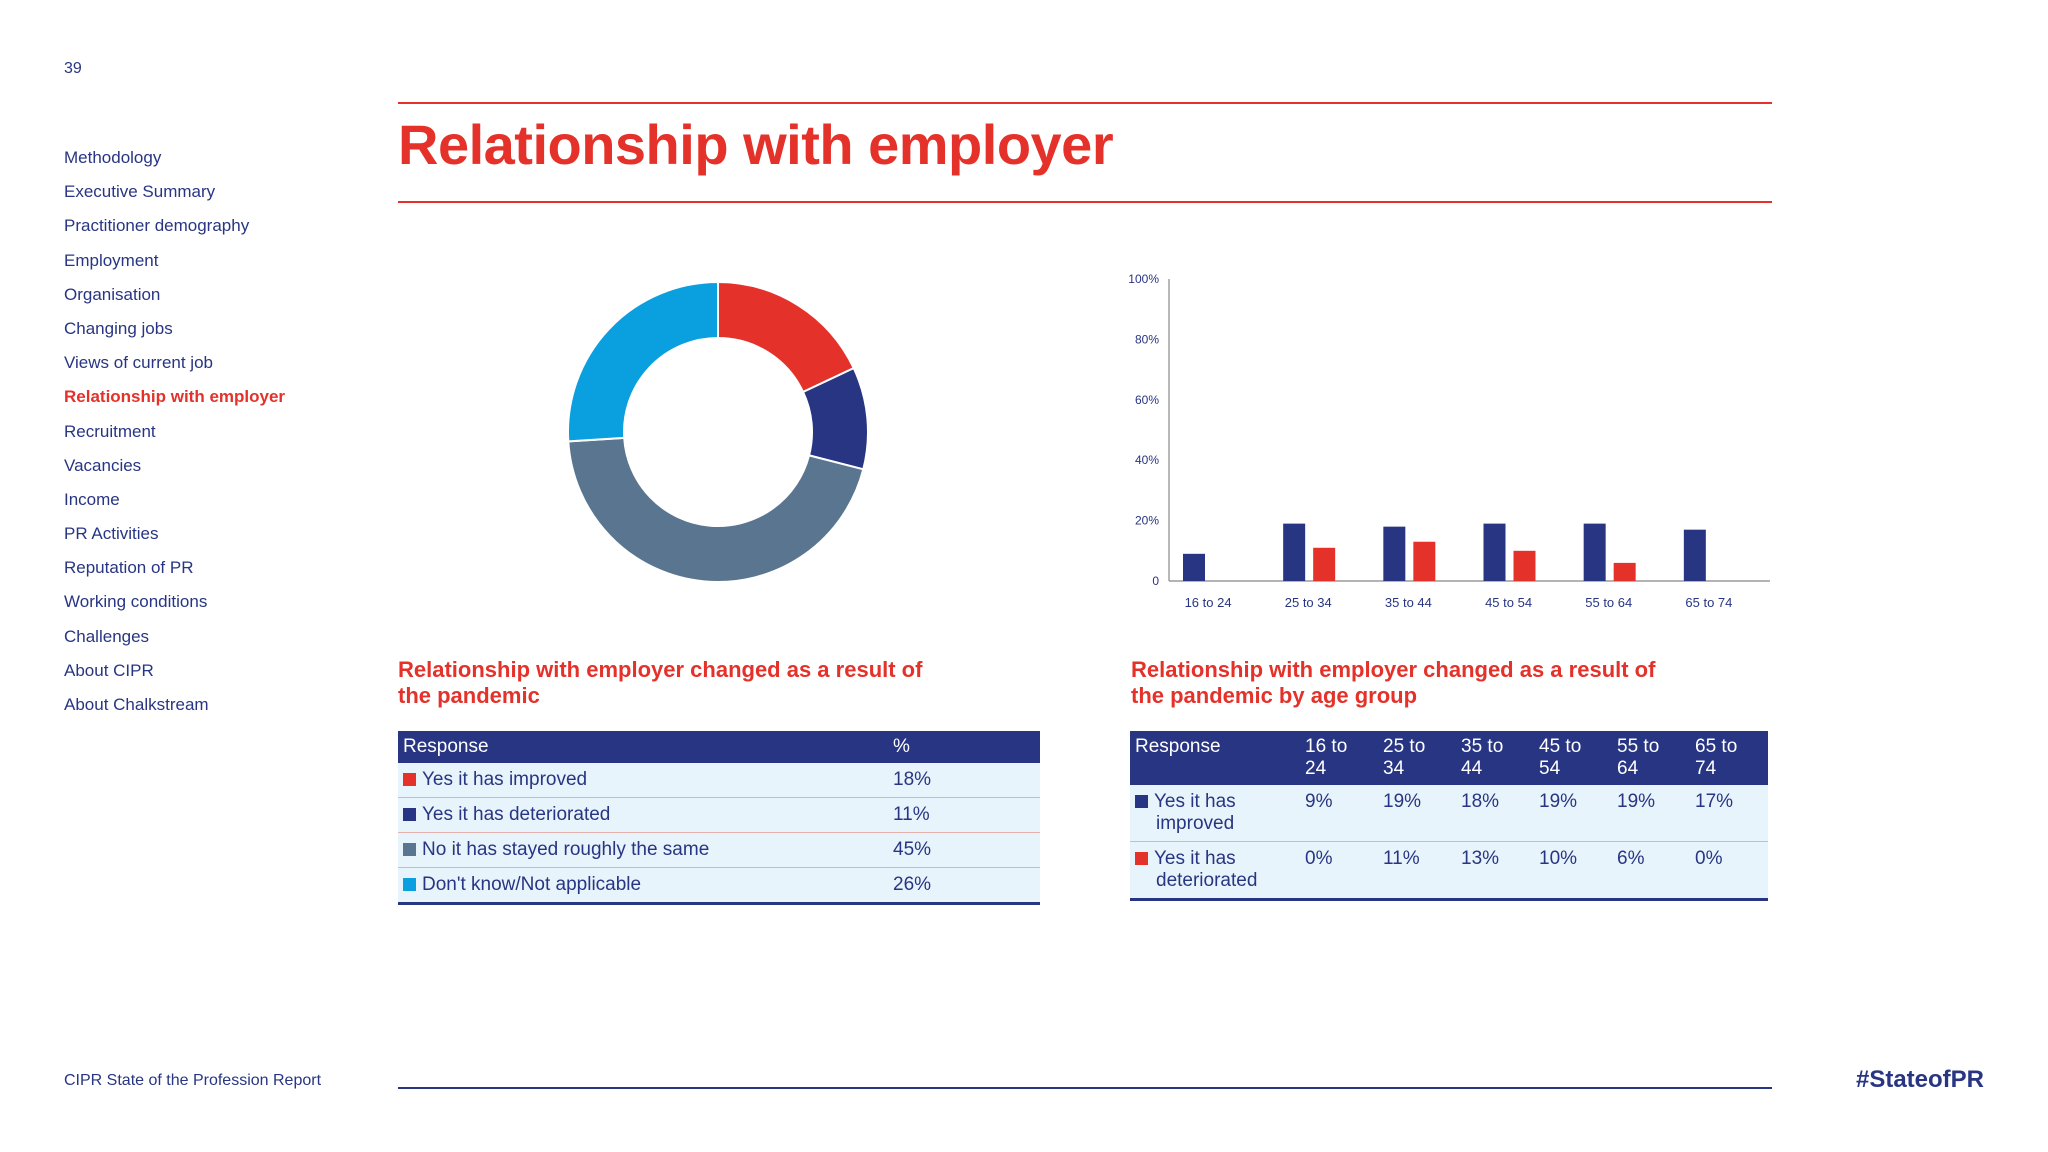 This screenshot has height=1152, width=2048. I want to click on y-tick-label: 20%, so click(1147, 521).